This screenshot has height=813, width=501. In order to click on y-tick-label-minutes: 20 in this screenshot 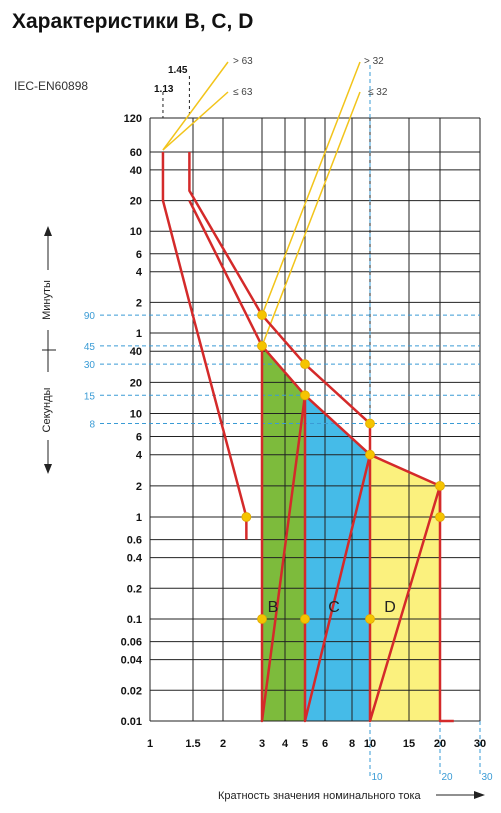, I will do `click(136, 202)`.